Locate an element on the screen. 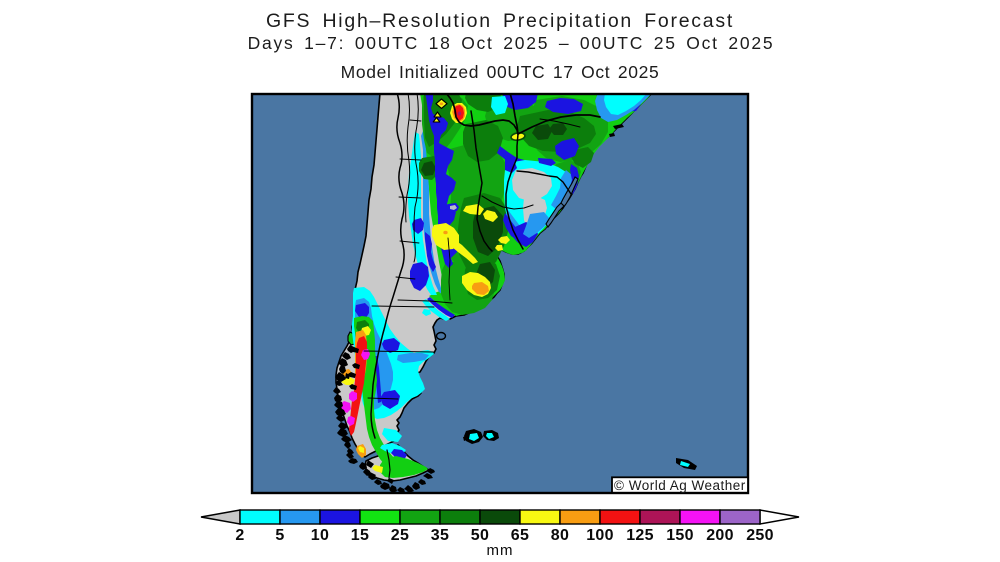 Image resolution: width=1000 pixels, height=562 pixels. svg-text: 200 is located at coordinates (720, 535).